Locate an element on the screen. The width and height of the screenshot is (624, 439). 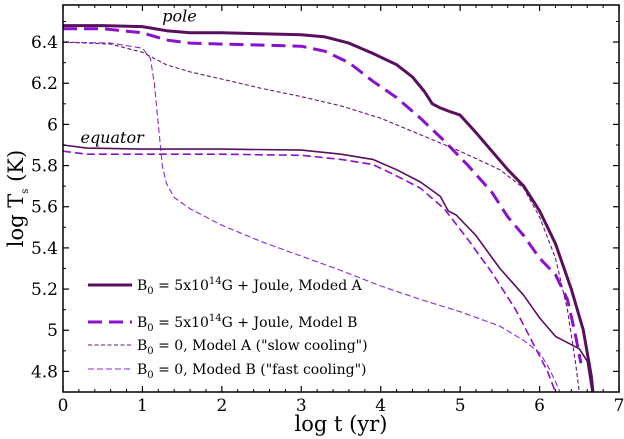
legend-label-2: B0 = 5x1014G + Joule, Model B is located at coordinates (247, 323).